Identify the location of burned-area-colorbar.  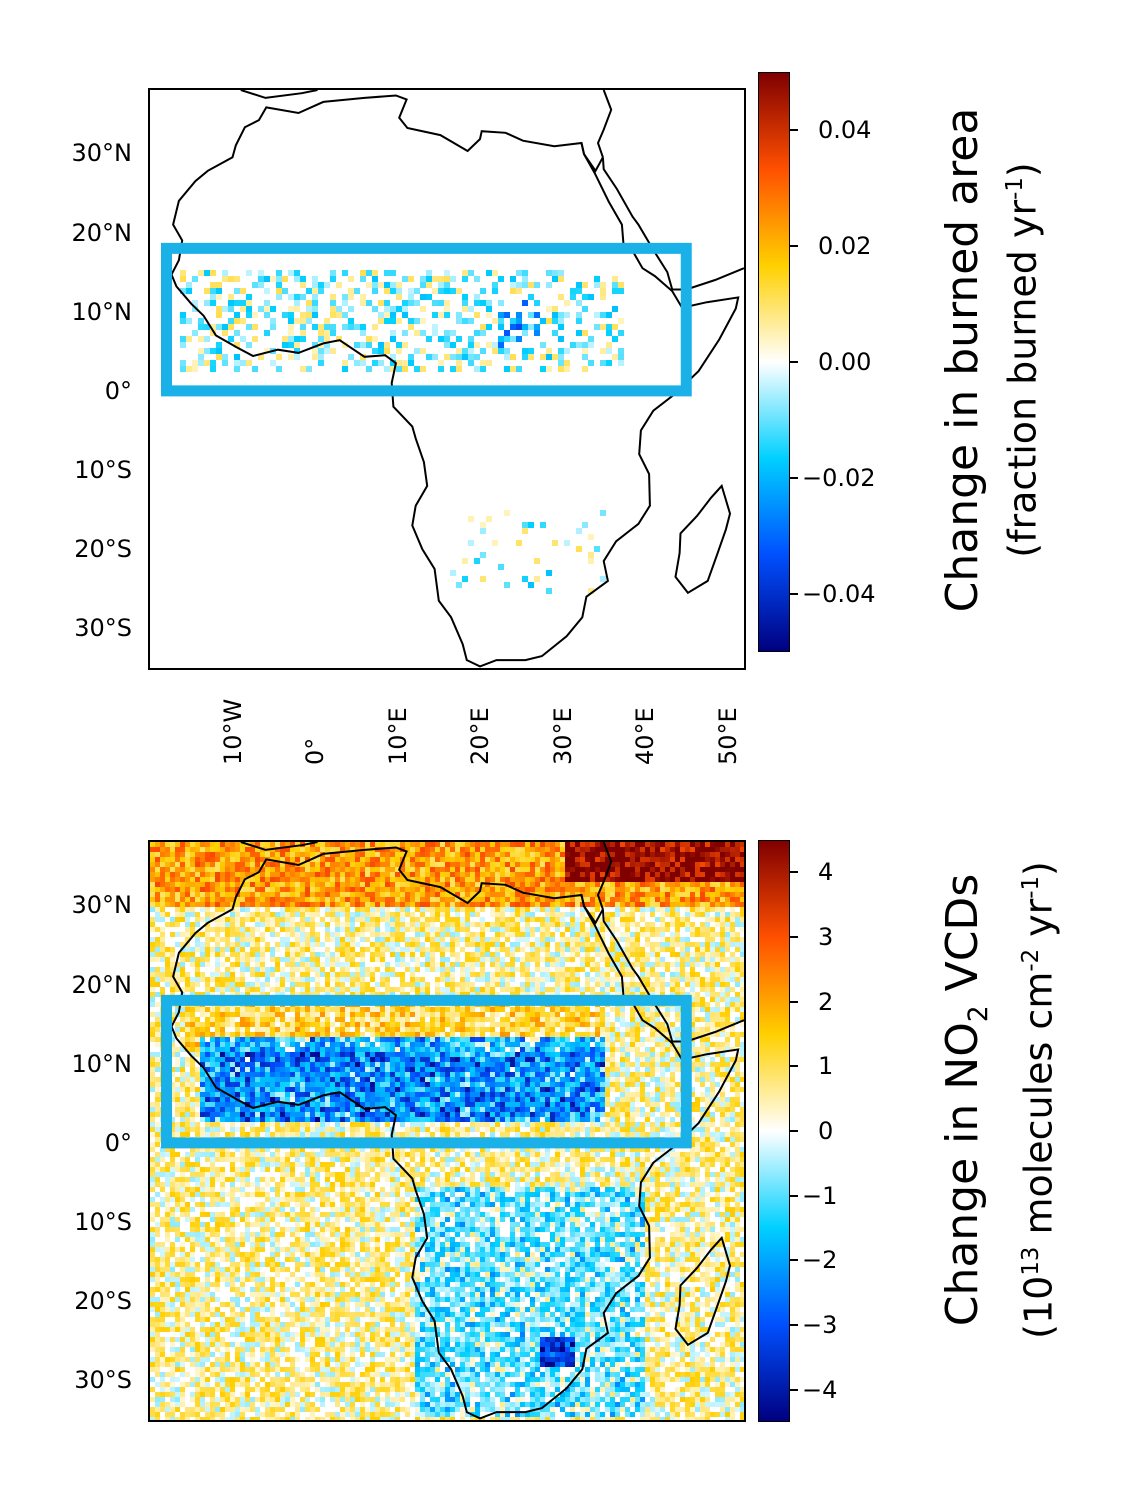
(774, 362).